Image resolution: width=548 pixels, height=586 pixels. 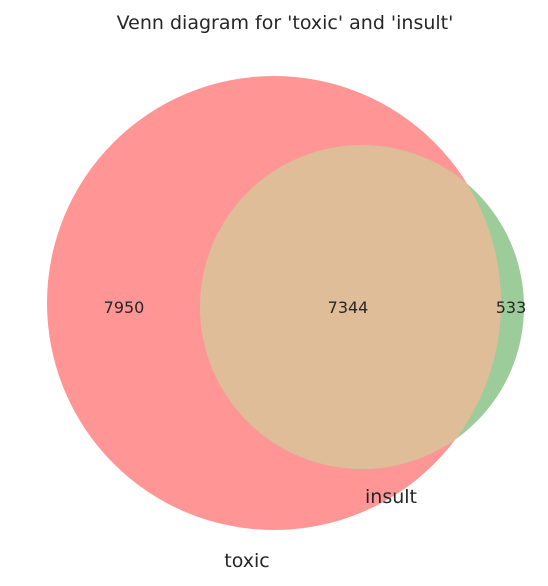 I want to click on insult-set-label: insult, so click(x=391, y=497).